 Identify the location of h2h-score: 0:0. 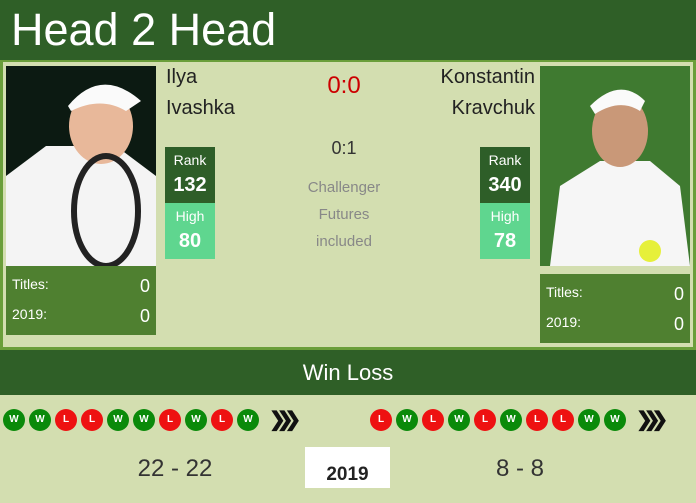
(344, 85).